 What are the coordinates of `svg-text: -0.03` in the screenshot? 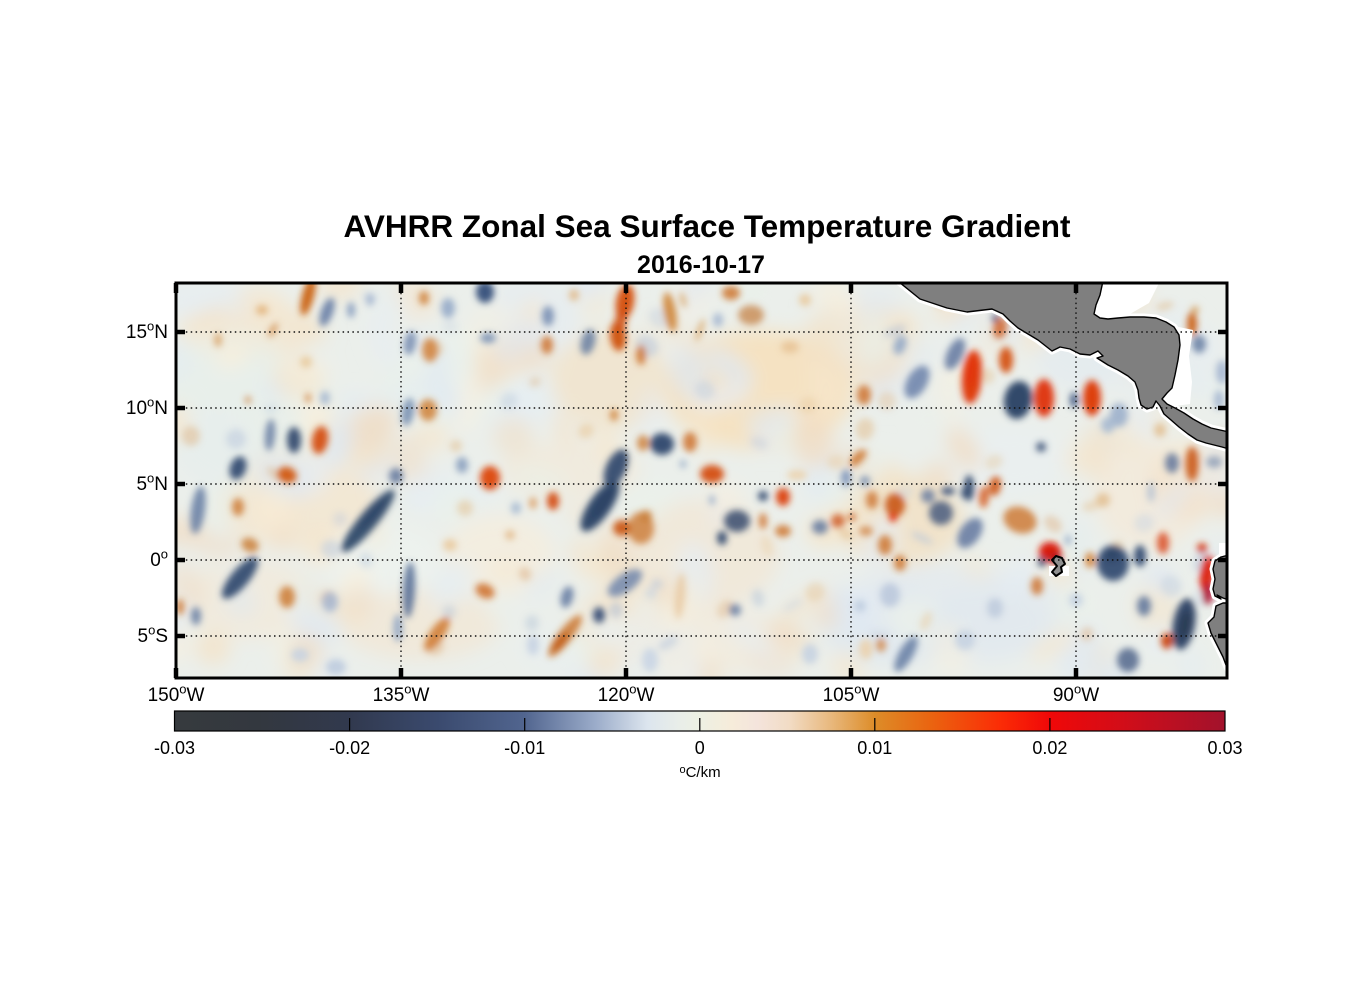 It's located at (174, 748).